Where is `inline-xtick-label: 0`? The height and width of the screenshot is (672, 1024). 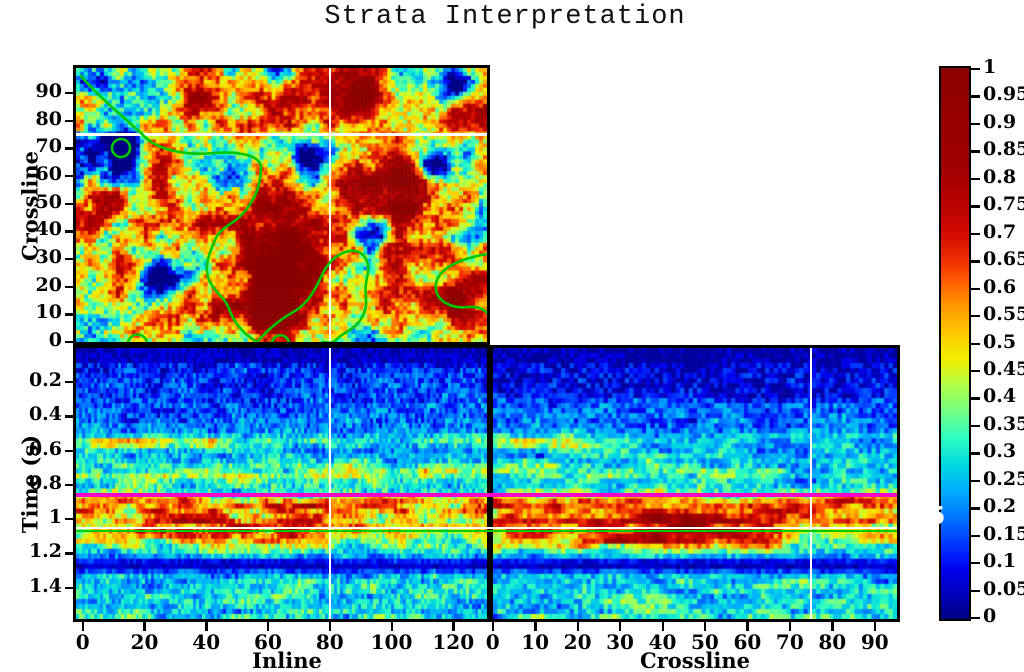
inline-xtick-label: 0 is located at coordinates (82, 642).